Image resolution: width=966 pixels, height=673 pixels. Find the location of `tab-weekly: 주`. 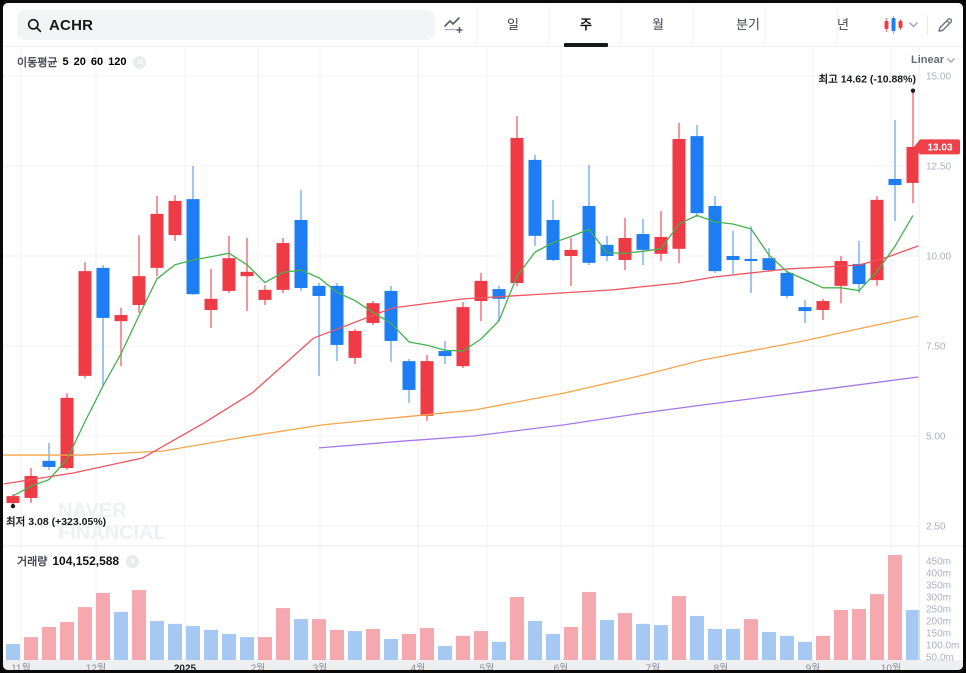

tab-weekly: 주 is located at coordinates (586, 24).